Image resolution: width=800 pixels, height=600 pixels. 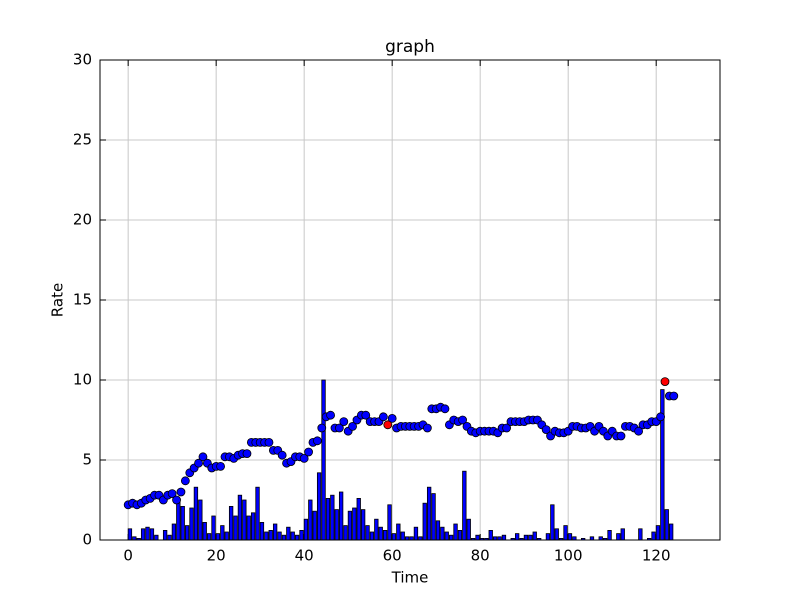 What do you see at coordinates (410, 578) in the screenshot?
I see `x-axis-label: Time` at bounding box center [410, 578].